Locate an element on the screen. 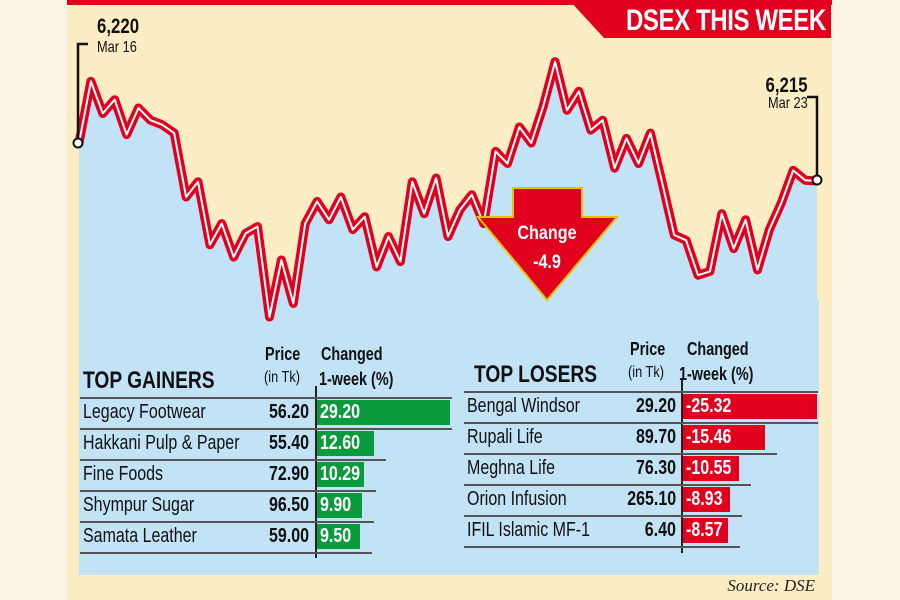 The width and height of the screenshot is (900, 600). gainers-row-change-text: 12.60 is located at coordinates (340, 443).